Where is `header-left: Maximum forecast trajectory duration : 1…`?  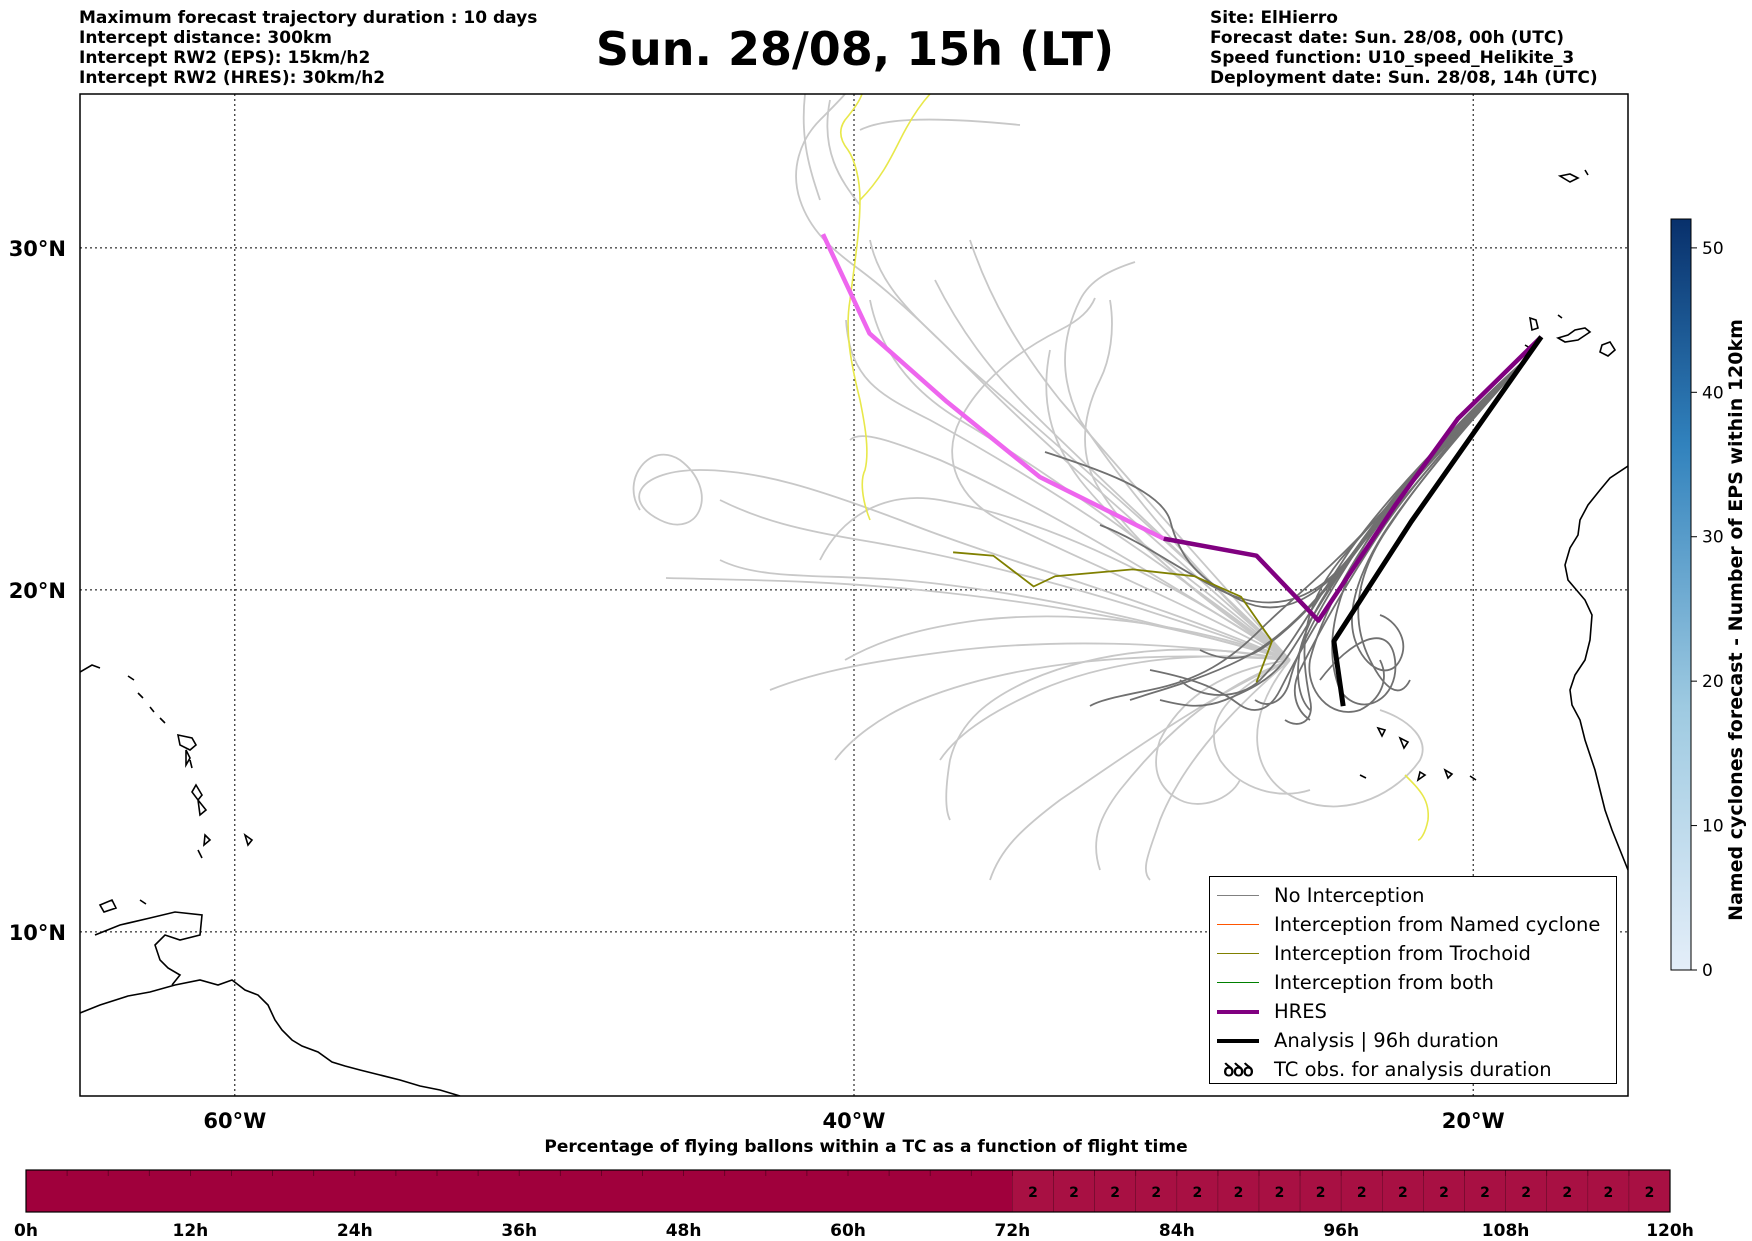
header-left: Maximum forecast trajectory duration : 1… is located at coordinates (308, 48).